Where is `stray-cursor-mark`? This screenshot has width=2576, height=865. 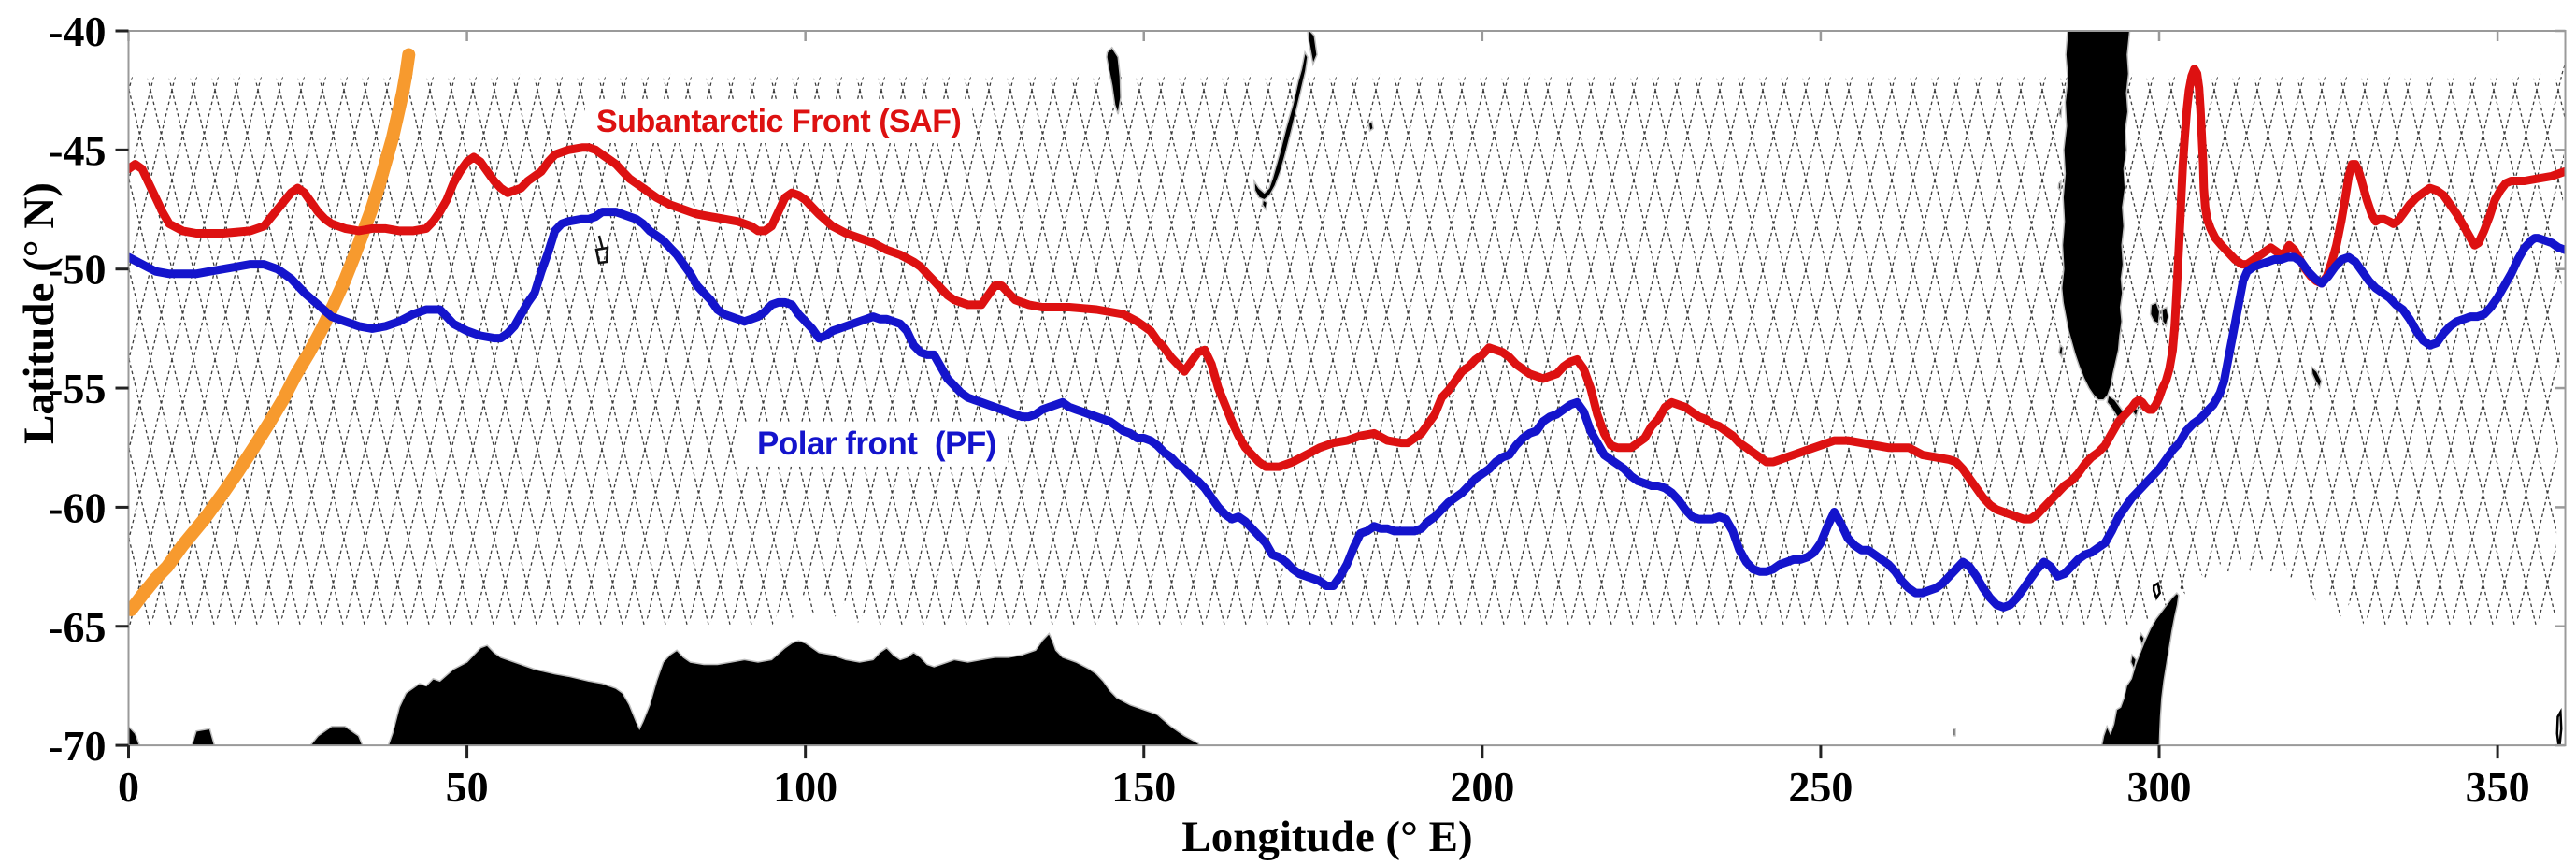 stray-cursor-mark is located at coordinates (601, 255).